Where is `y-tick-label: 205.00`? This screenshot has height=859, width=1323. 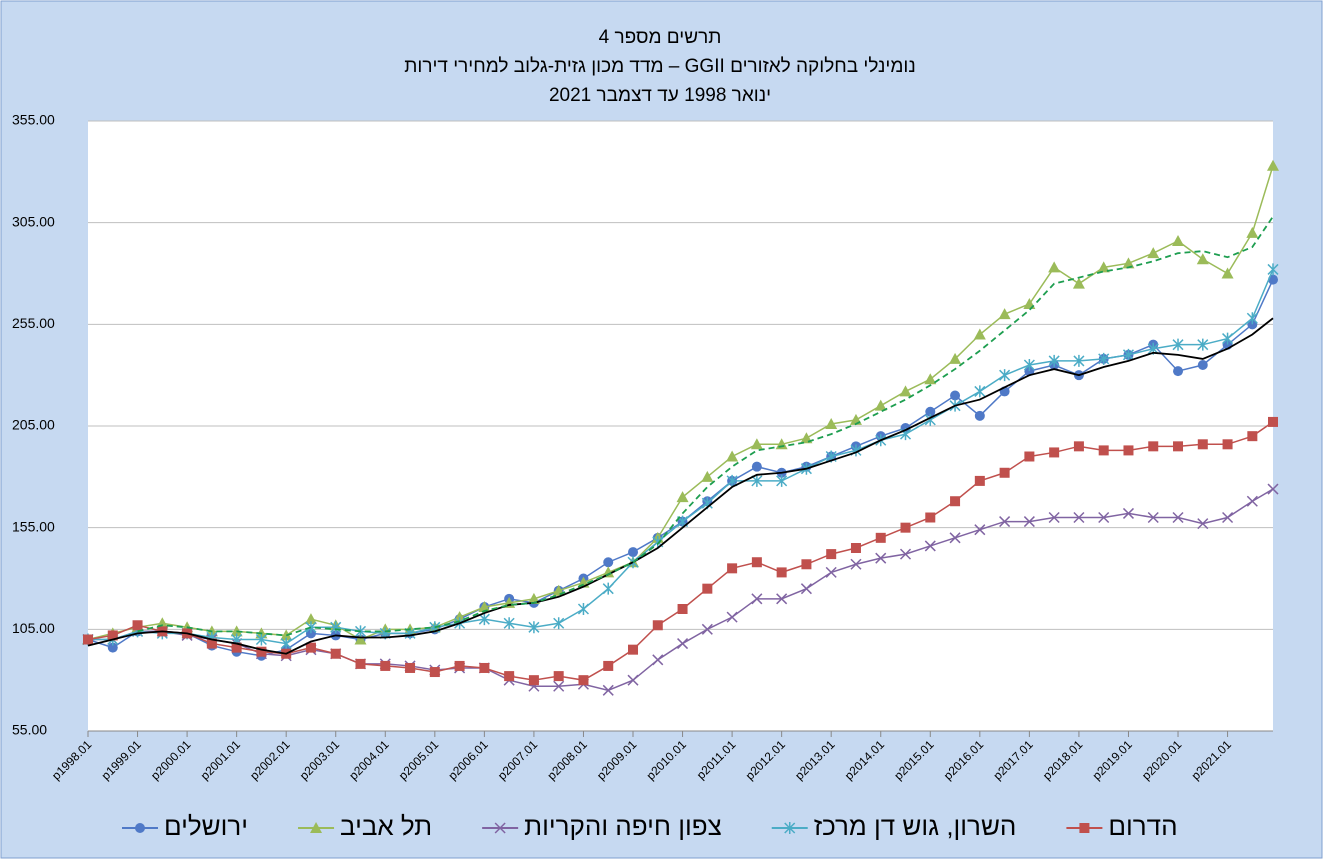
y-tick-label: 205.00 is located at coordinates (33, 425).